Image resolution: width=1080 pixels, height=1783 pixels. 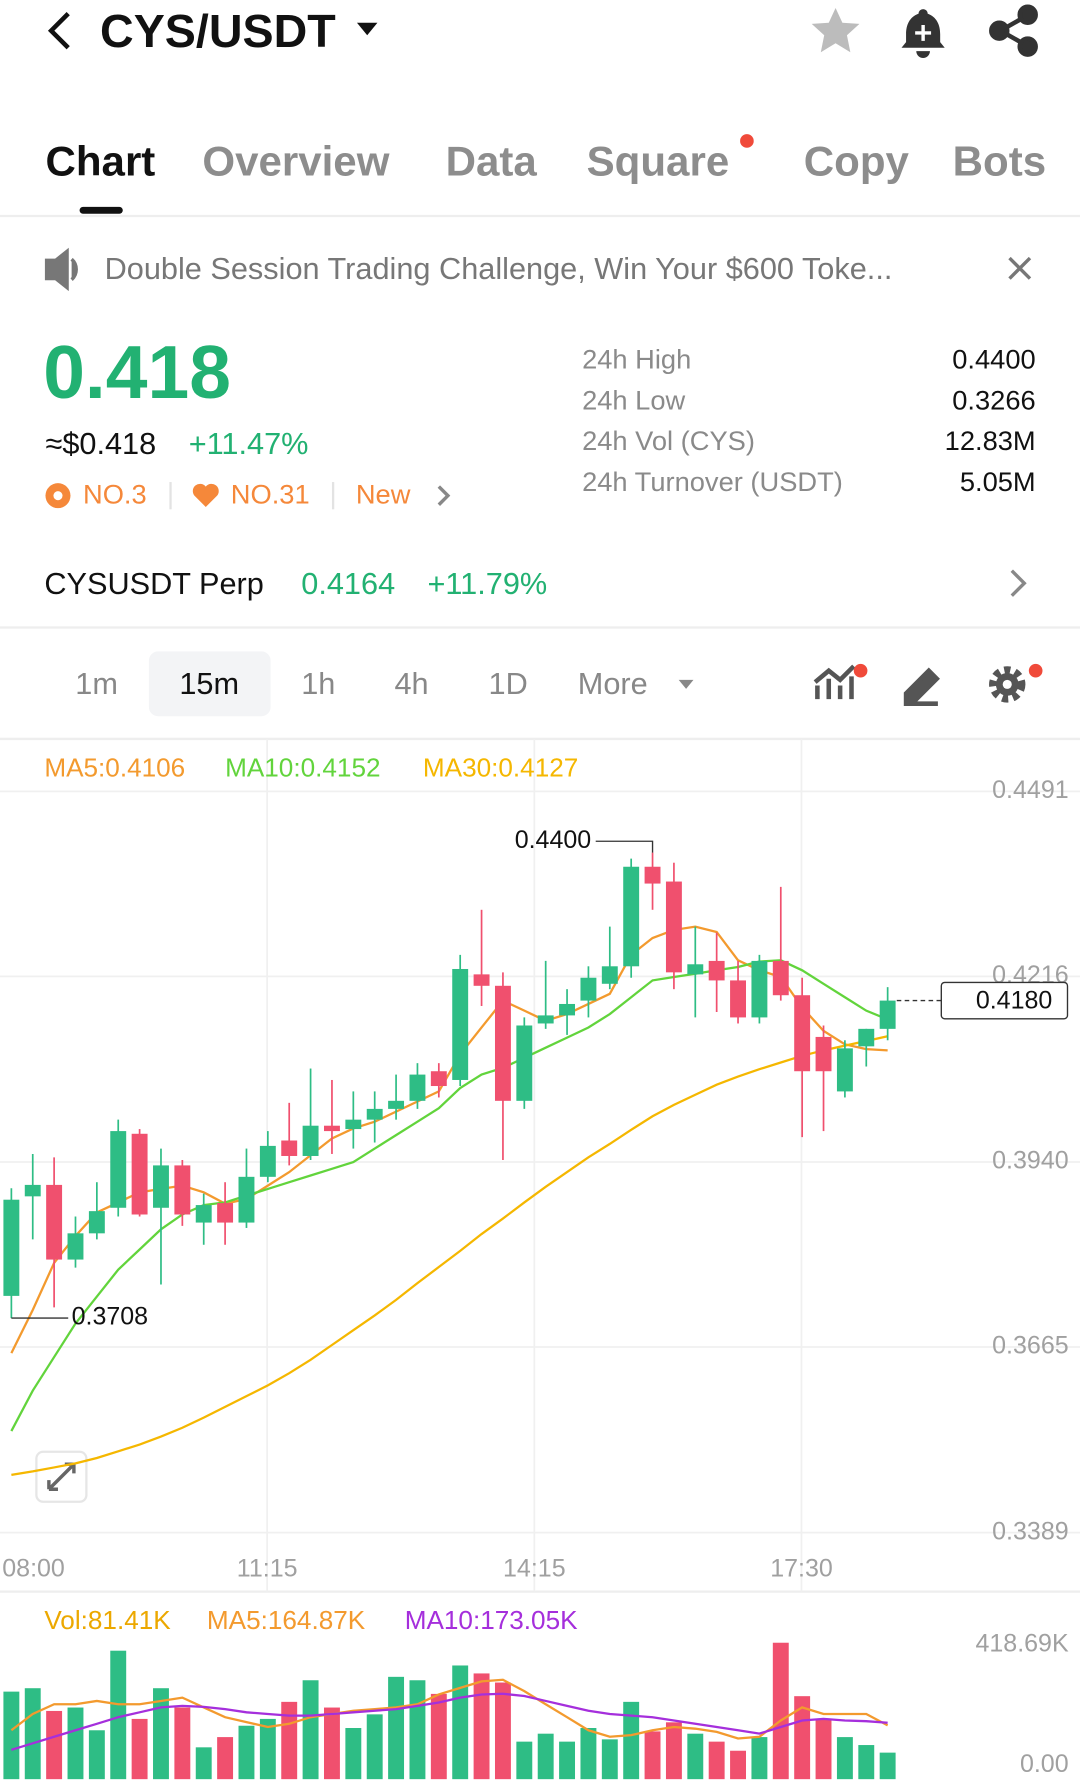 What do you see at coordinates (801, 1569) in the screenshot?
I see `x-tick-label: 17:30` at bounding box center [801, 1569].